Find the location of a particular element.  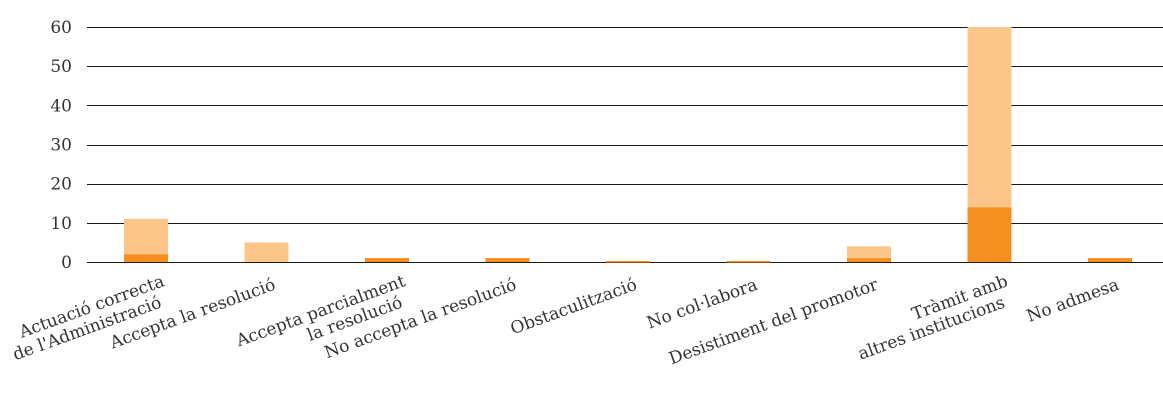

x-category-label: Desistiment del promotor is located at coordinates (773, 322).